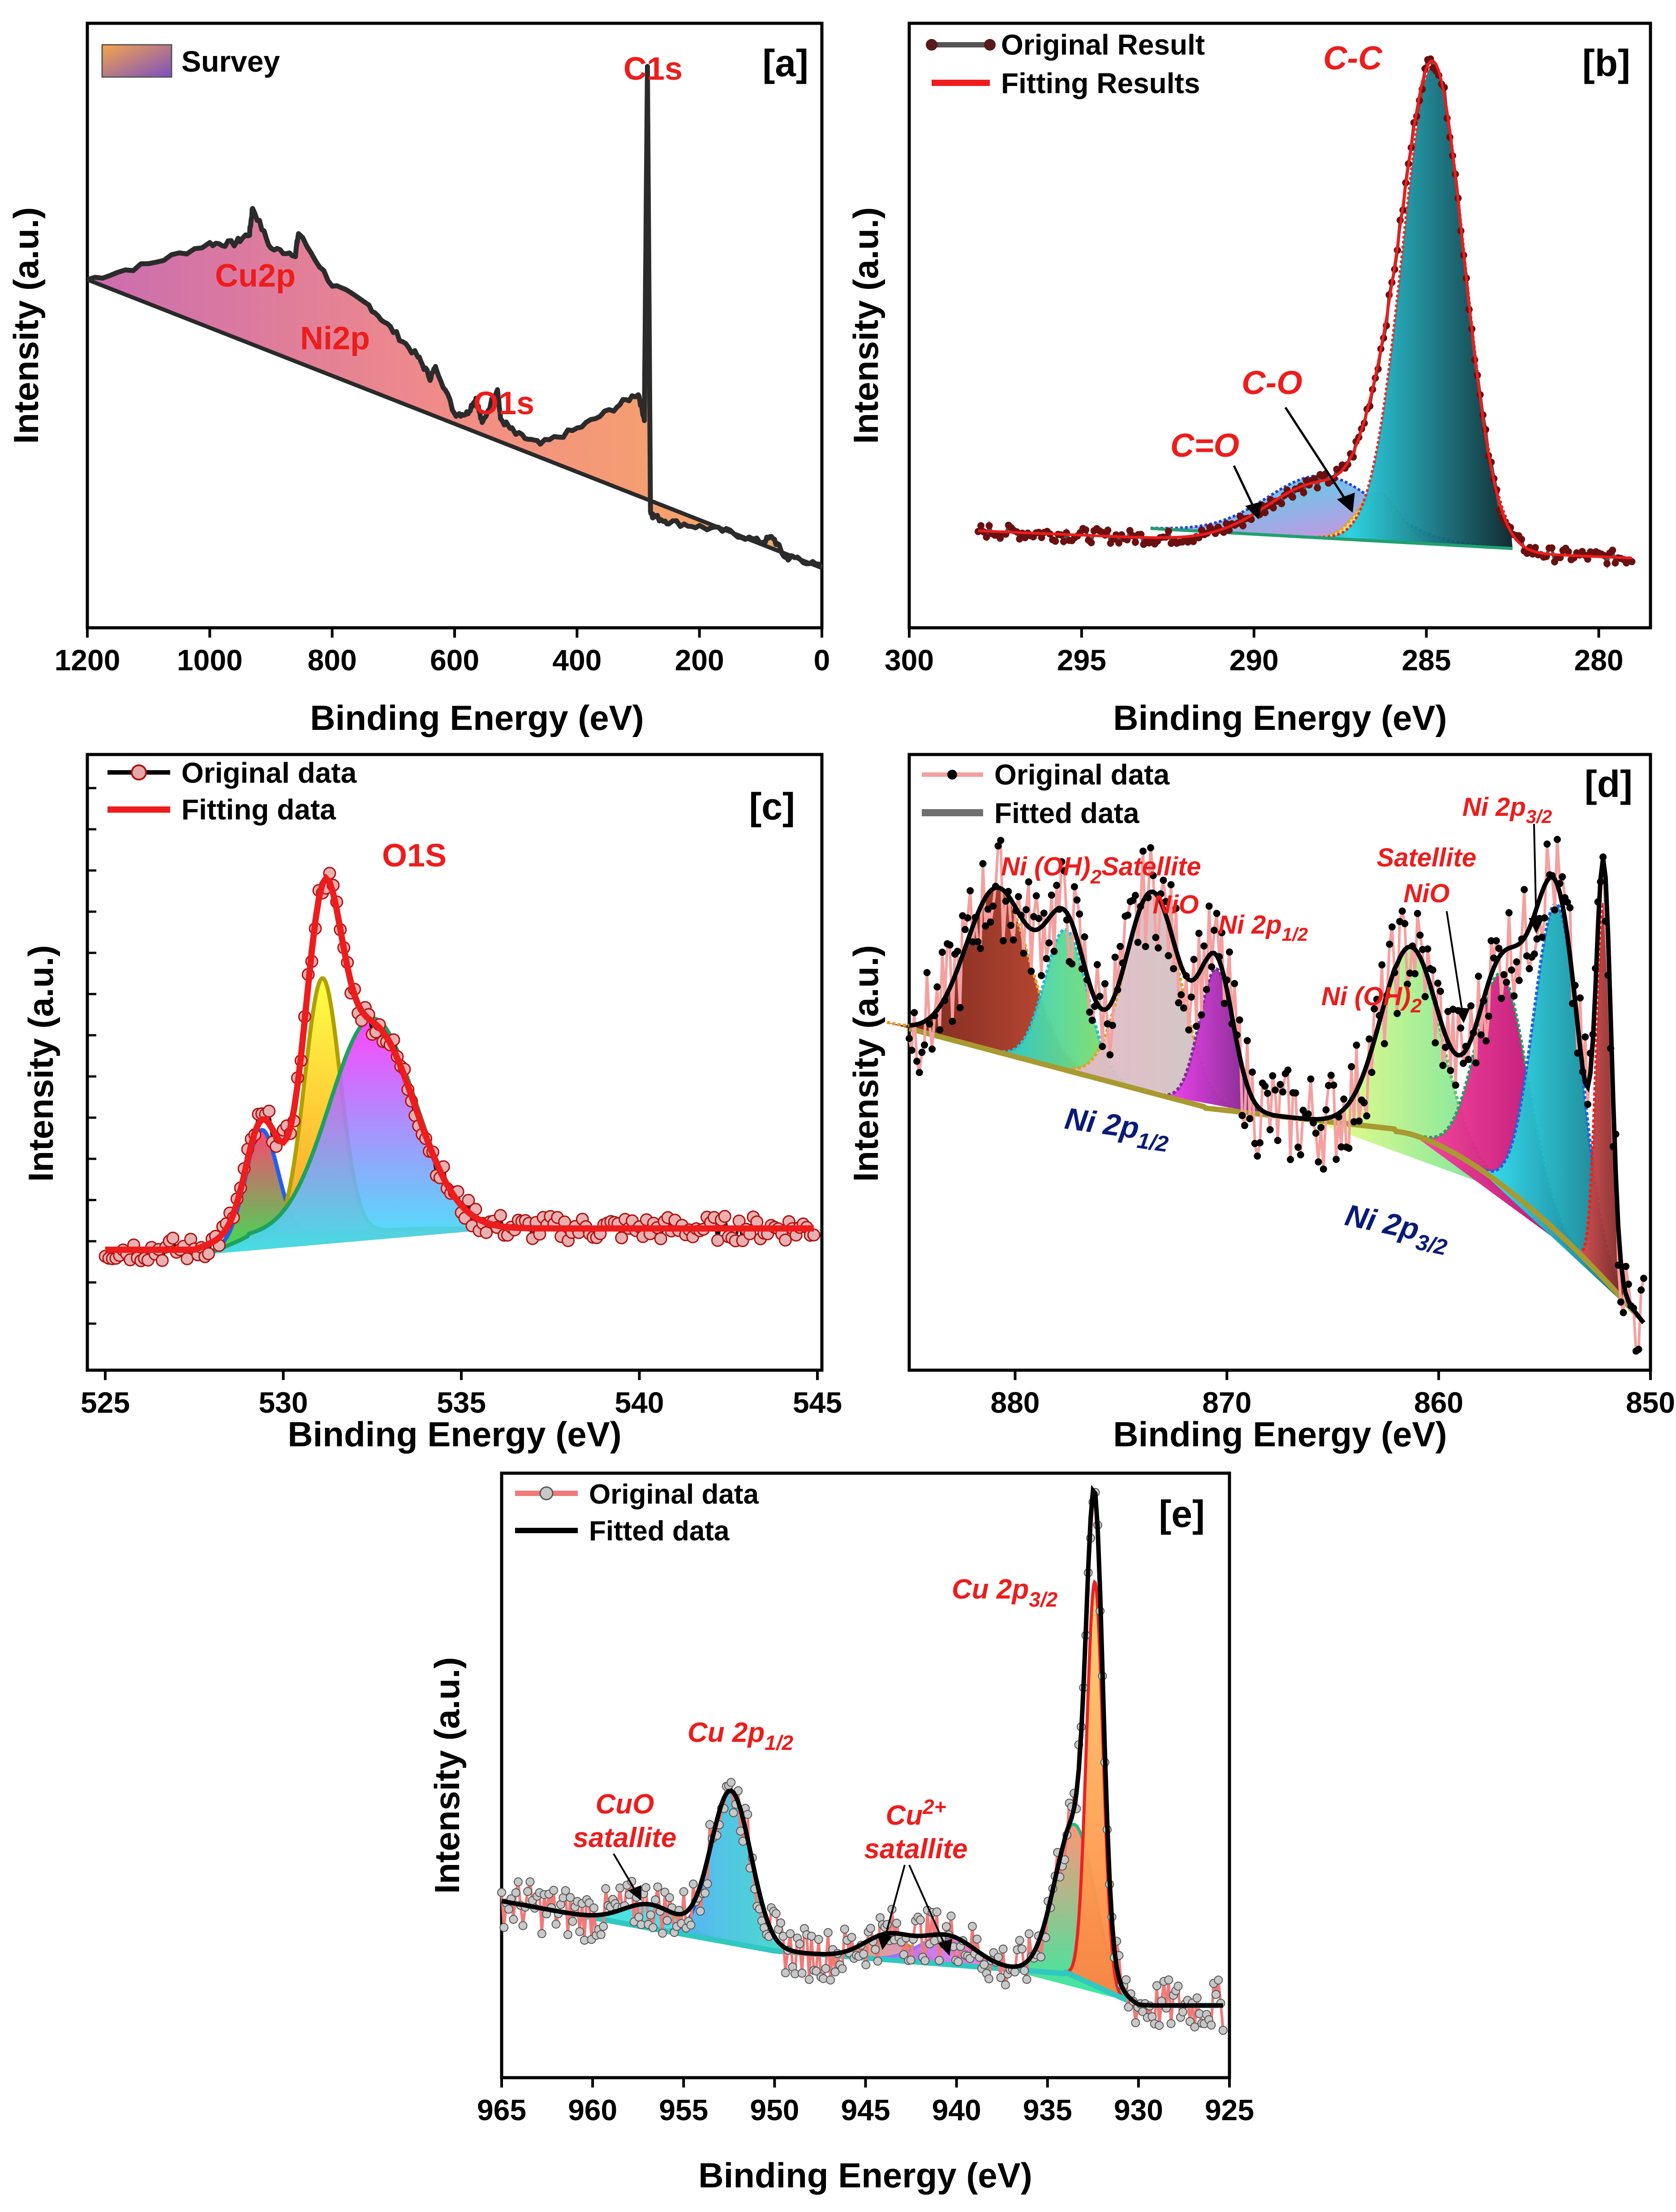 Image resolution: width=1676 pixels, height=2212 pixels. Describe the element at coordinates (26, 325) in the screenshot. I see `panel-a-ylabel: Intensity (a.u.)` at that location.